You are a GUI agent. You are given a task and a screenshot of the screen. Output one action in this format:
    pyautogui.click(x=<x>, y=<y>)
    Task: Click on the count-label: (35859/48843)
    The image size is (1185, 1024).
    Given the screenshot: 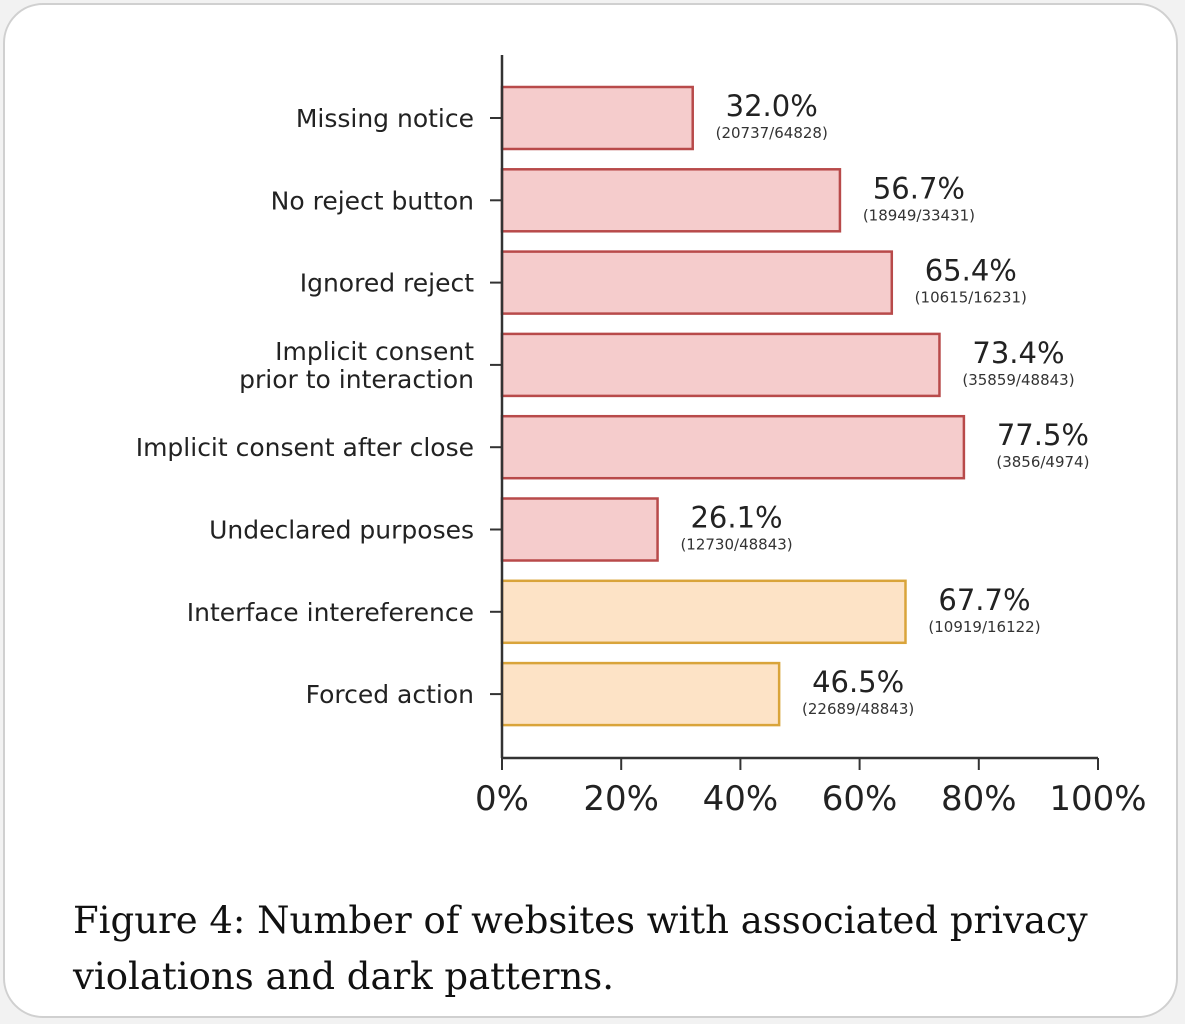 What is the action you would take?
    pyautogui.click(x=1018, y=380)
    